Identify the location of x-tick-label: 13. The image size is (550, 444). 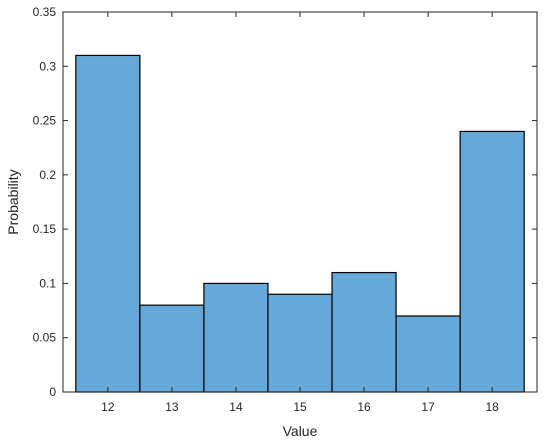
(172, 407).